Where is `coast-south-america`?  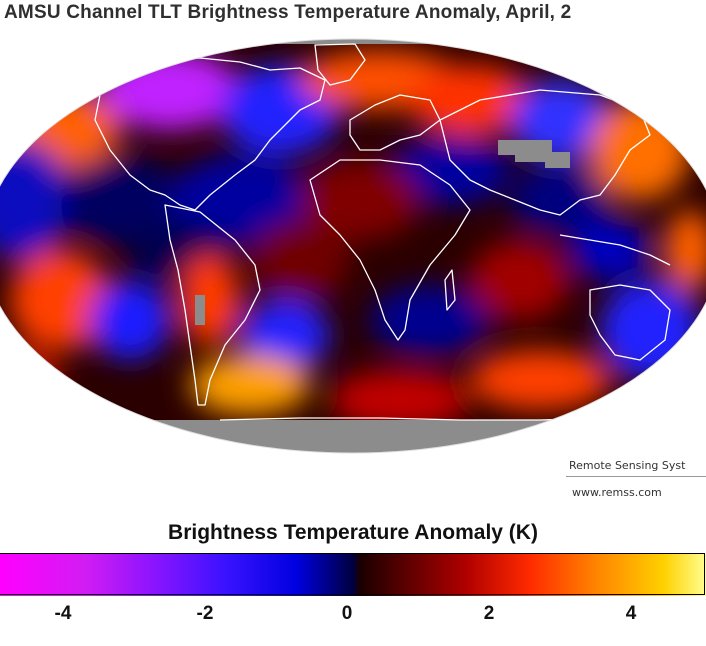
coast-south-america is located at coordinates (212, 305).